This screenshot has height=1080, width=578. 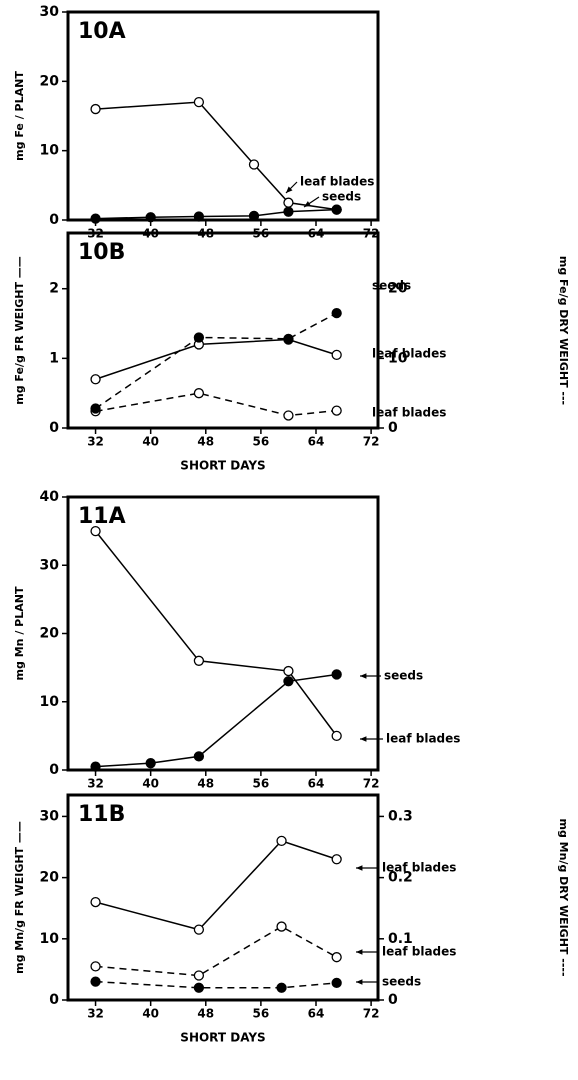 I want to click on y2-tick-label: 10, so click(x=398, y=358).